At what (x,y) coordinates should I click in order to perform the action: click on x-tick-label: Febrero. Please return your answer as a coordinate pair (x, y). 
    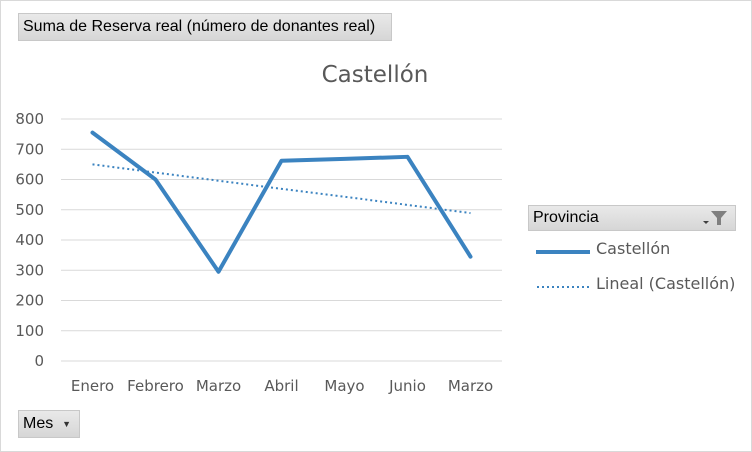
    Looking at the image, I should click on (155, 386).